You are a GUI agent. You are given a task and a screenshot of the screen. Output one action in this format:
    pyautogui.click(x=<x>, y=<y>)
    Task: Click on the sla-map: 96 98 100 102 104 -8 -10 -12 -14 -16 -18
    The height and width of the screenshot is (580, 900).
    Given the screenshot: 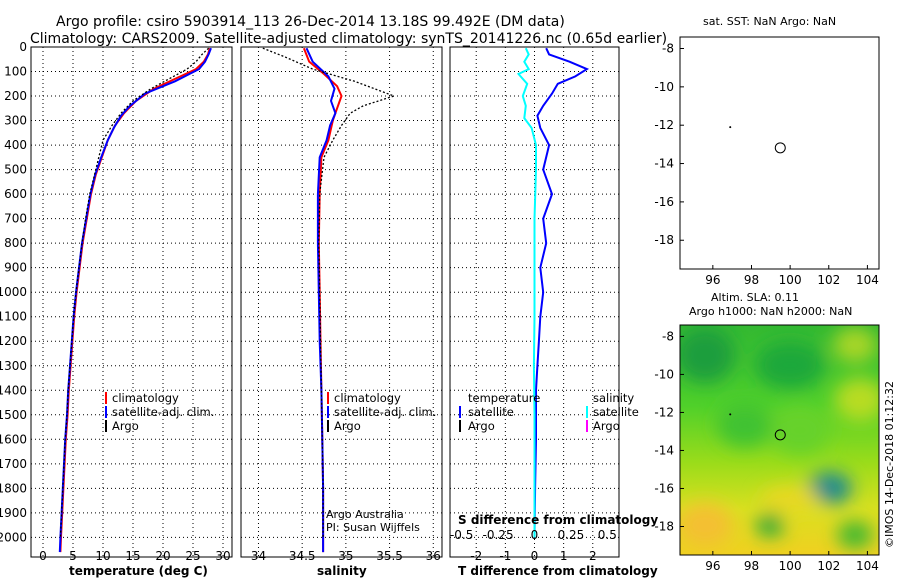 What is the action you would take?
    pyautogui.click(x=766, y=451)
    